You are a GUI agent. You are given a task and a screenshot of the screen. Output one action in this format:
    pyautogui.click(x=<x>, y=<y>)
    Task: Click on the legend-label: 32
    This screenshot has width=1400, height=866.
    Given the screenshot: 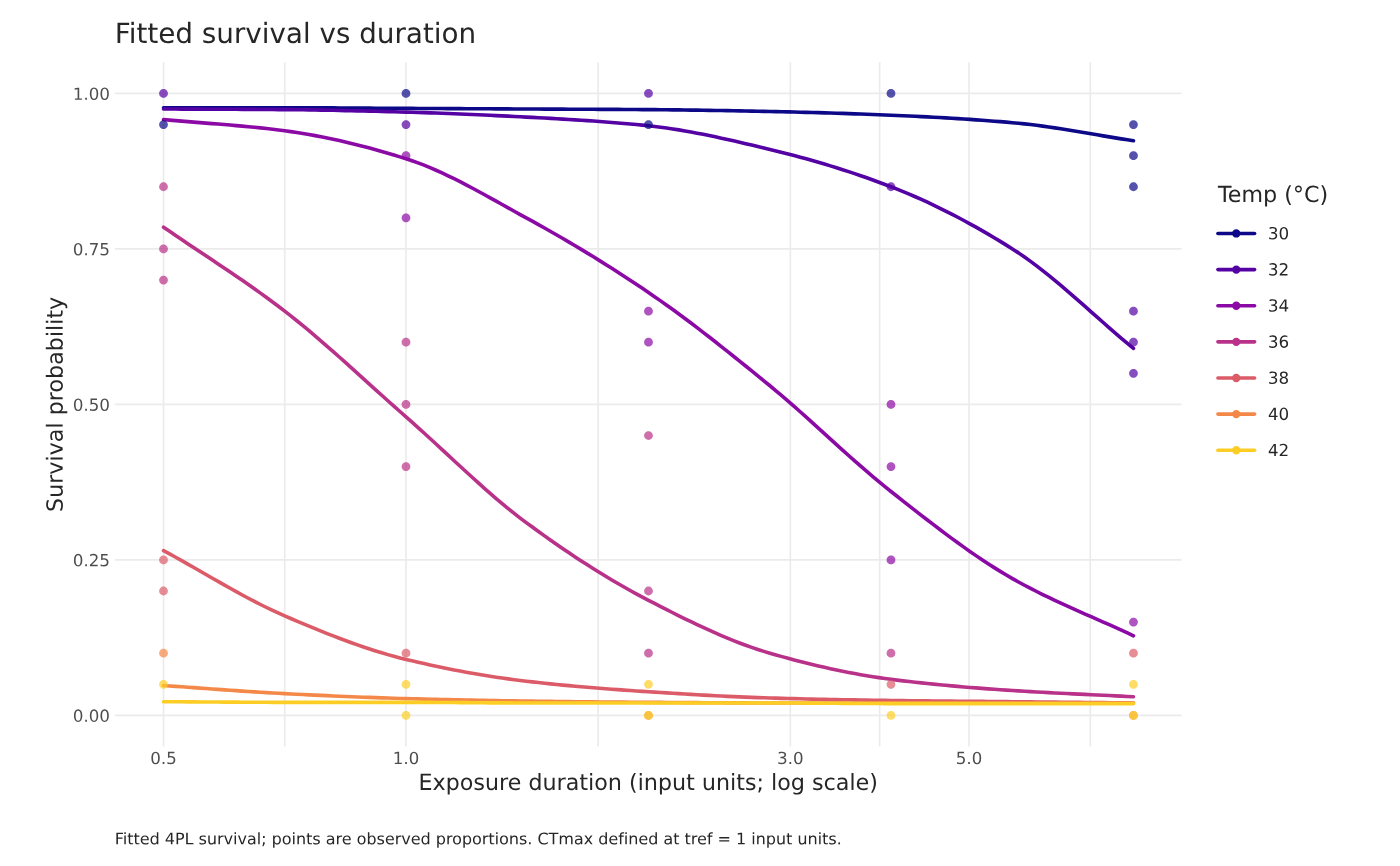 What is the action you would take?
    pyautogui.click(x=1278, y=269)
    